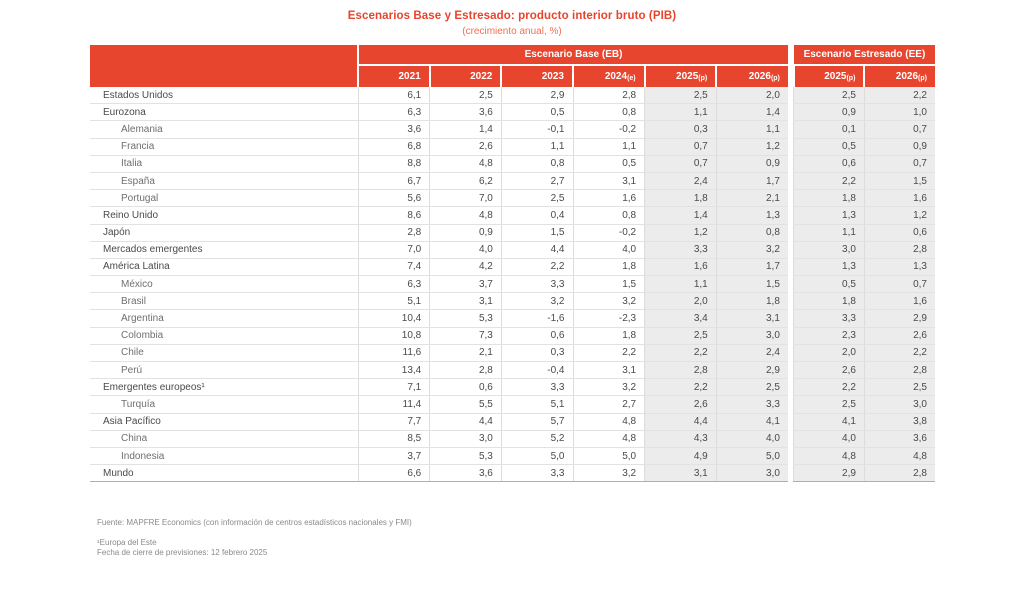 The width and height of the screenshot is (1024, 602). What do you see at coordinates (465, 404) in the screenshot?
I see `value-cell: 5,5` at bounding box center [465, 404].